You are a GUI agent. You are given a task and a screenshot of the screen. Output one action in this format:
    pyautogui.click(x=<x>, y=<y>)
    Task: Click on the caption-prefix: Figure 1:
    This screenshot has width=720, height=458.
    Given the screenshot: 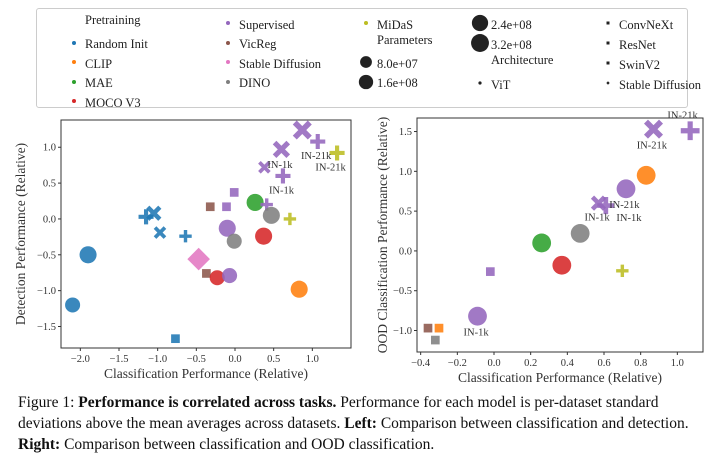 What is the action you would take?
    pyautogui.click(x=48, y=402)
    